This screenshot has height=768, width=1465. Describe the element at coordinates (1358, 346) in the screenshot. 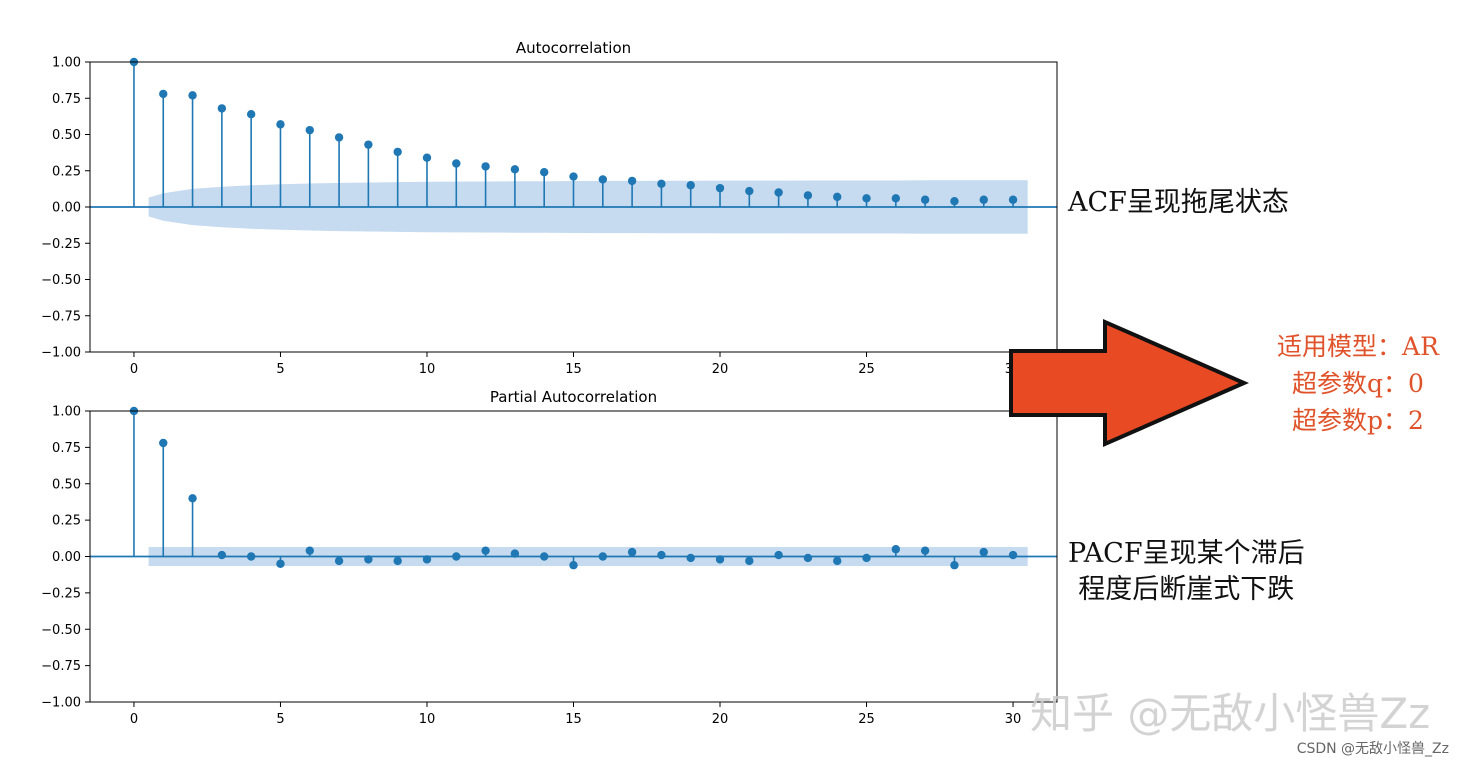

I see `model-type-label: 适用模型：AR` at that location.